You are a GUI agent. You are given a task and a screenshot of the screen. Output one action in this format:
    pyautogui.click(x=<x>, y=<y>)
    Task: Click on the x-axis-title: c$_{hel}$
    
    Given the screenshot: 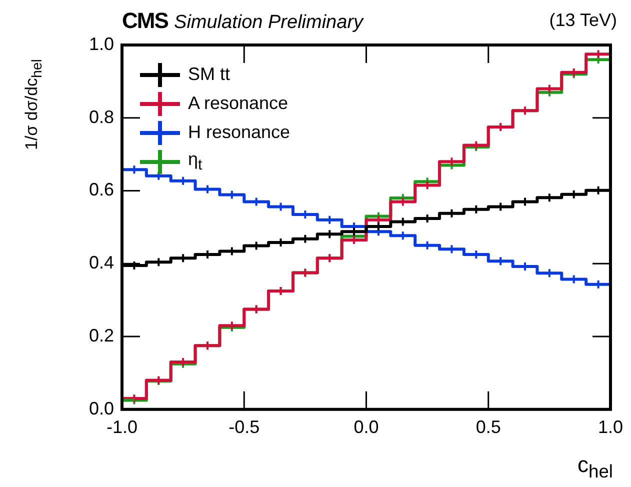 What is the action you would take?
    pyautogui.click(x=595, y=467)
    